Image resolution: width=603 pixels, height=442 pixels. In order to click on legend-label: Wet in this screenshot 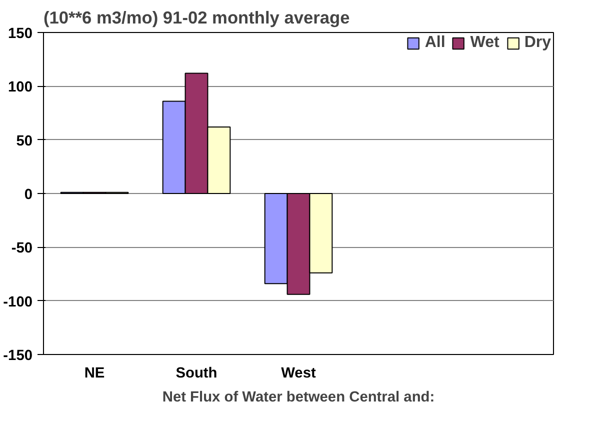, I will do `click(485, 43)`.